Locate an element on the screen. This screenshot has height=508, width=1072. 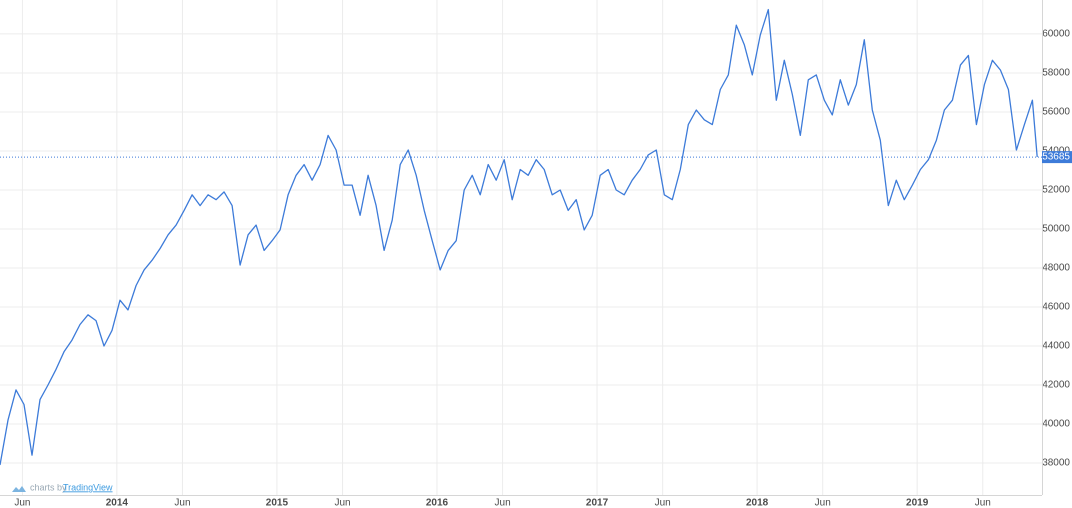
last-value-label: 53685 is located at coordinates (1056, 157).